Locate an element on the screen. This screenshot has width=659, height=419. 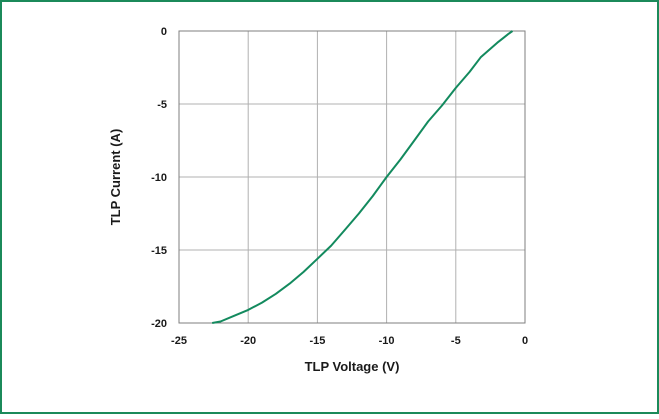
x-tick-label: -25 is located at coordinates (179, 341).